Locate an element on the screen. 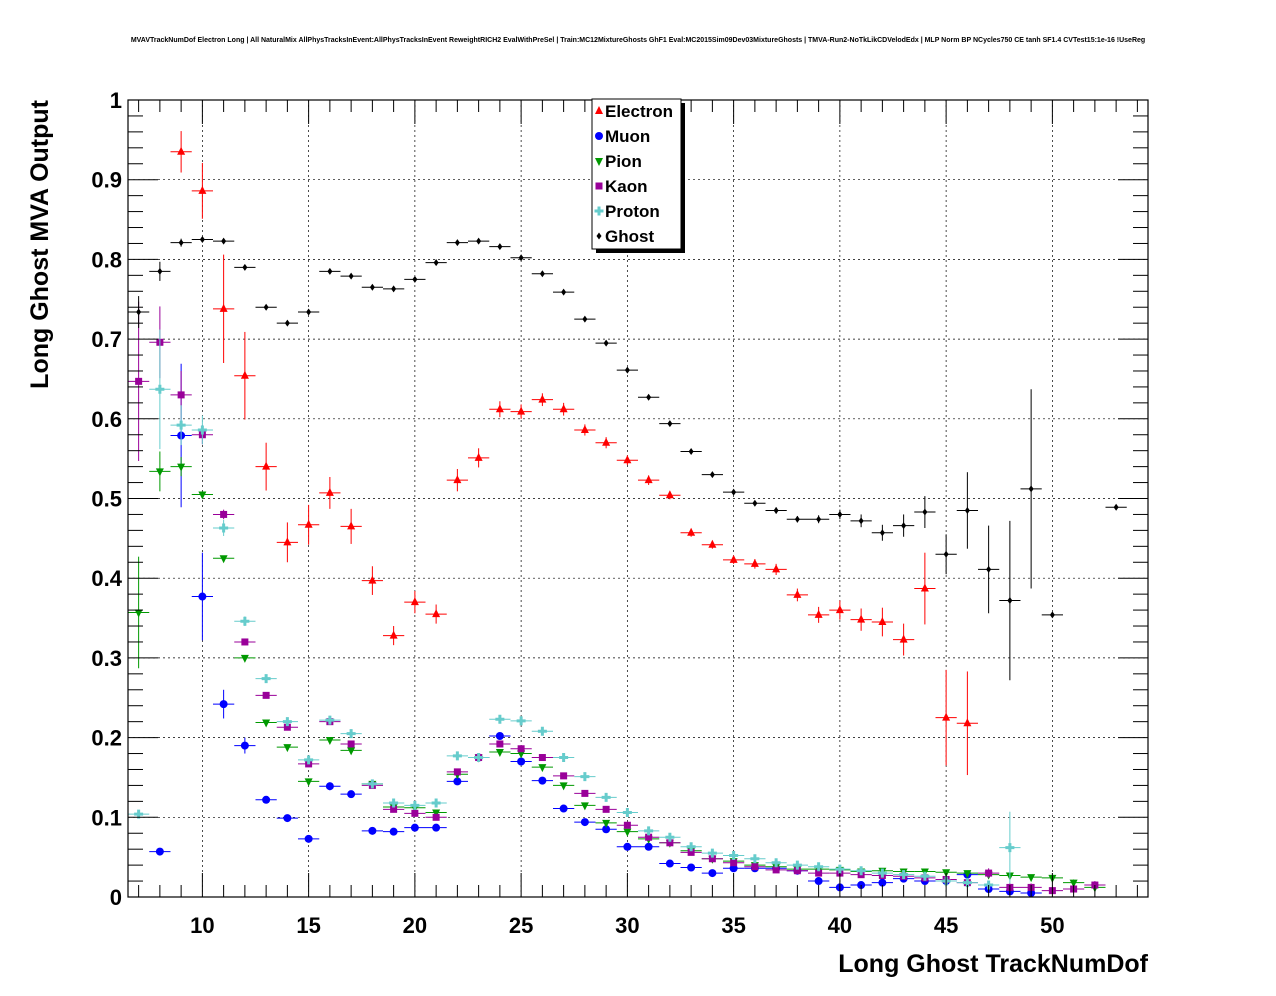  legend-entry: Pion is located at coordinates (623, 161).